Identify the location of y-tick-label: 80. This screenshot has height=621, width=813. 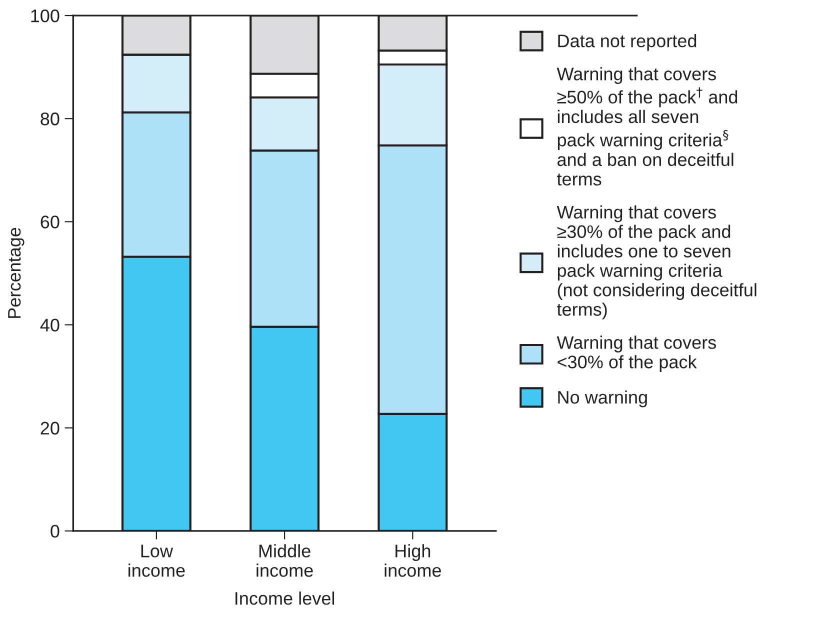
(50, 119).